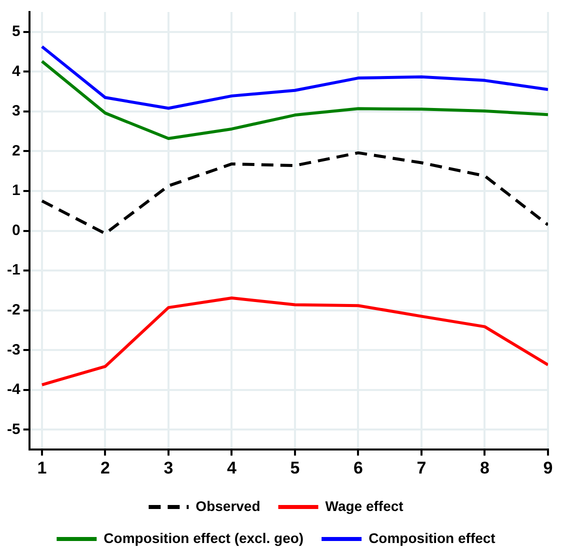 The width and height of the screenshot is (562, 560). What do you see at coordinates (432, 538) in the screenshot?
I see `legend-label: Composition effect` at bounding box center [432, 538].